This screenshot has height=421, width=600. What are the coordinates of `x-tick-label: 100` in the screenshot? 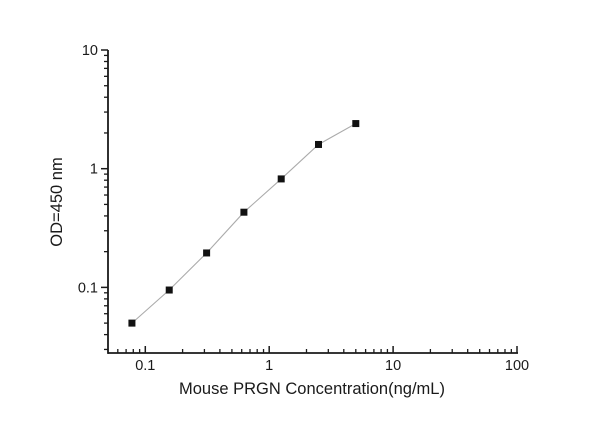 It's located at (517, 366).